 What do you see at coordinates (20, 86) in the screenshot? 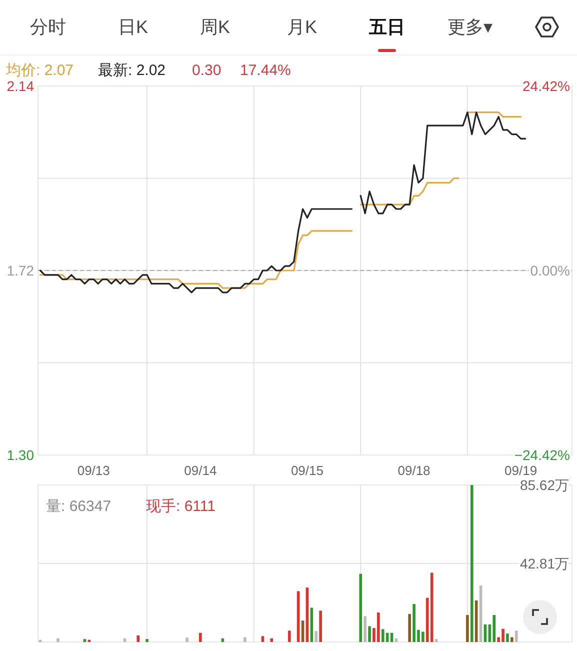
I see `y-tick-label: 2.14` at bounding box center [20, 86].